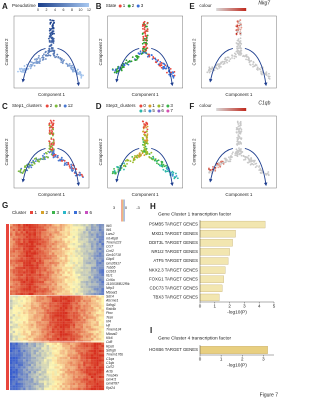  Describe the element at coordinates (113, 263) in the screenshot. I see `gene-label: Gm26917` at that location.